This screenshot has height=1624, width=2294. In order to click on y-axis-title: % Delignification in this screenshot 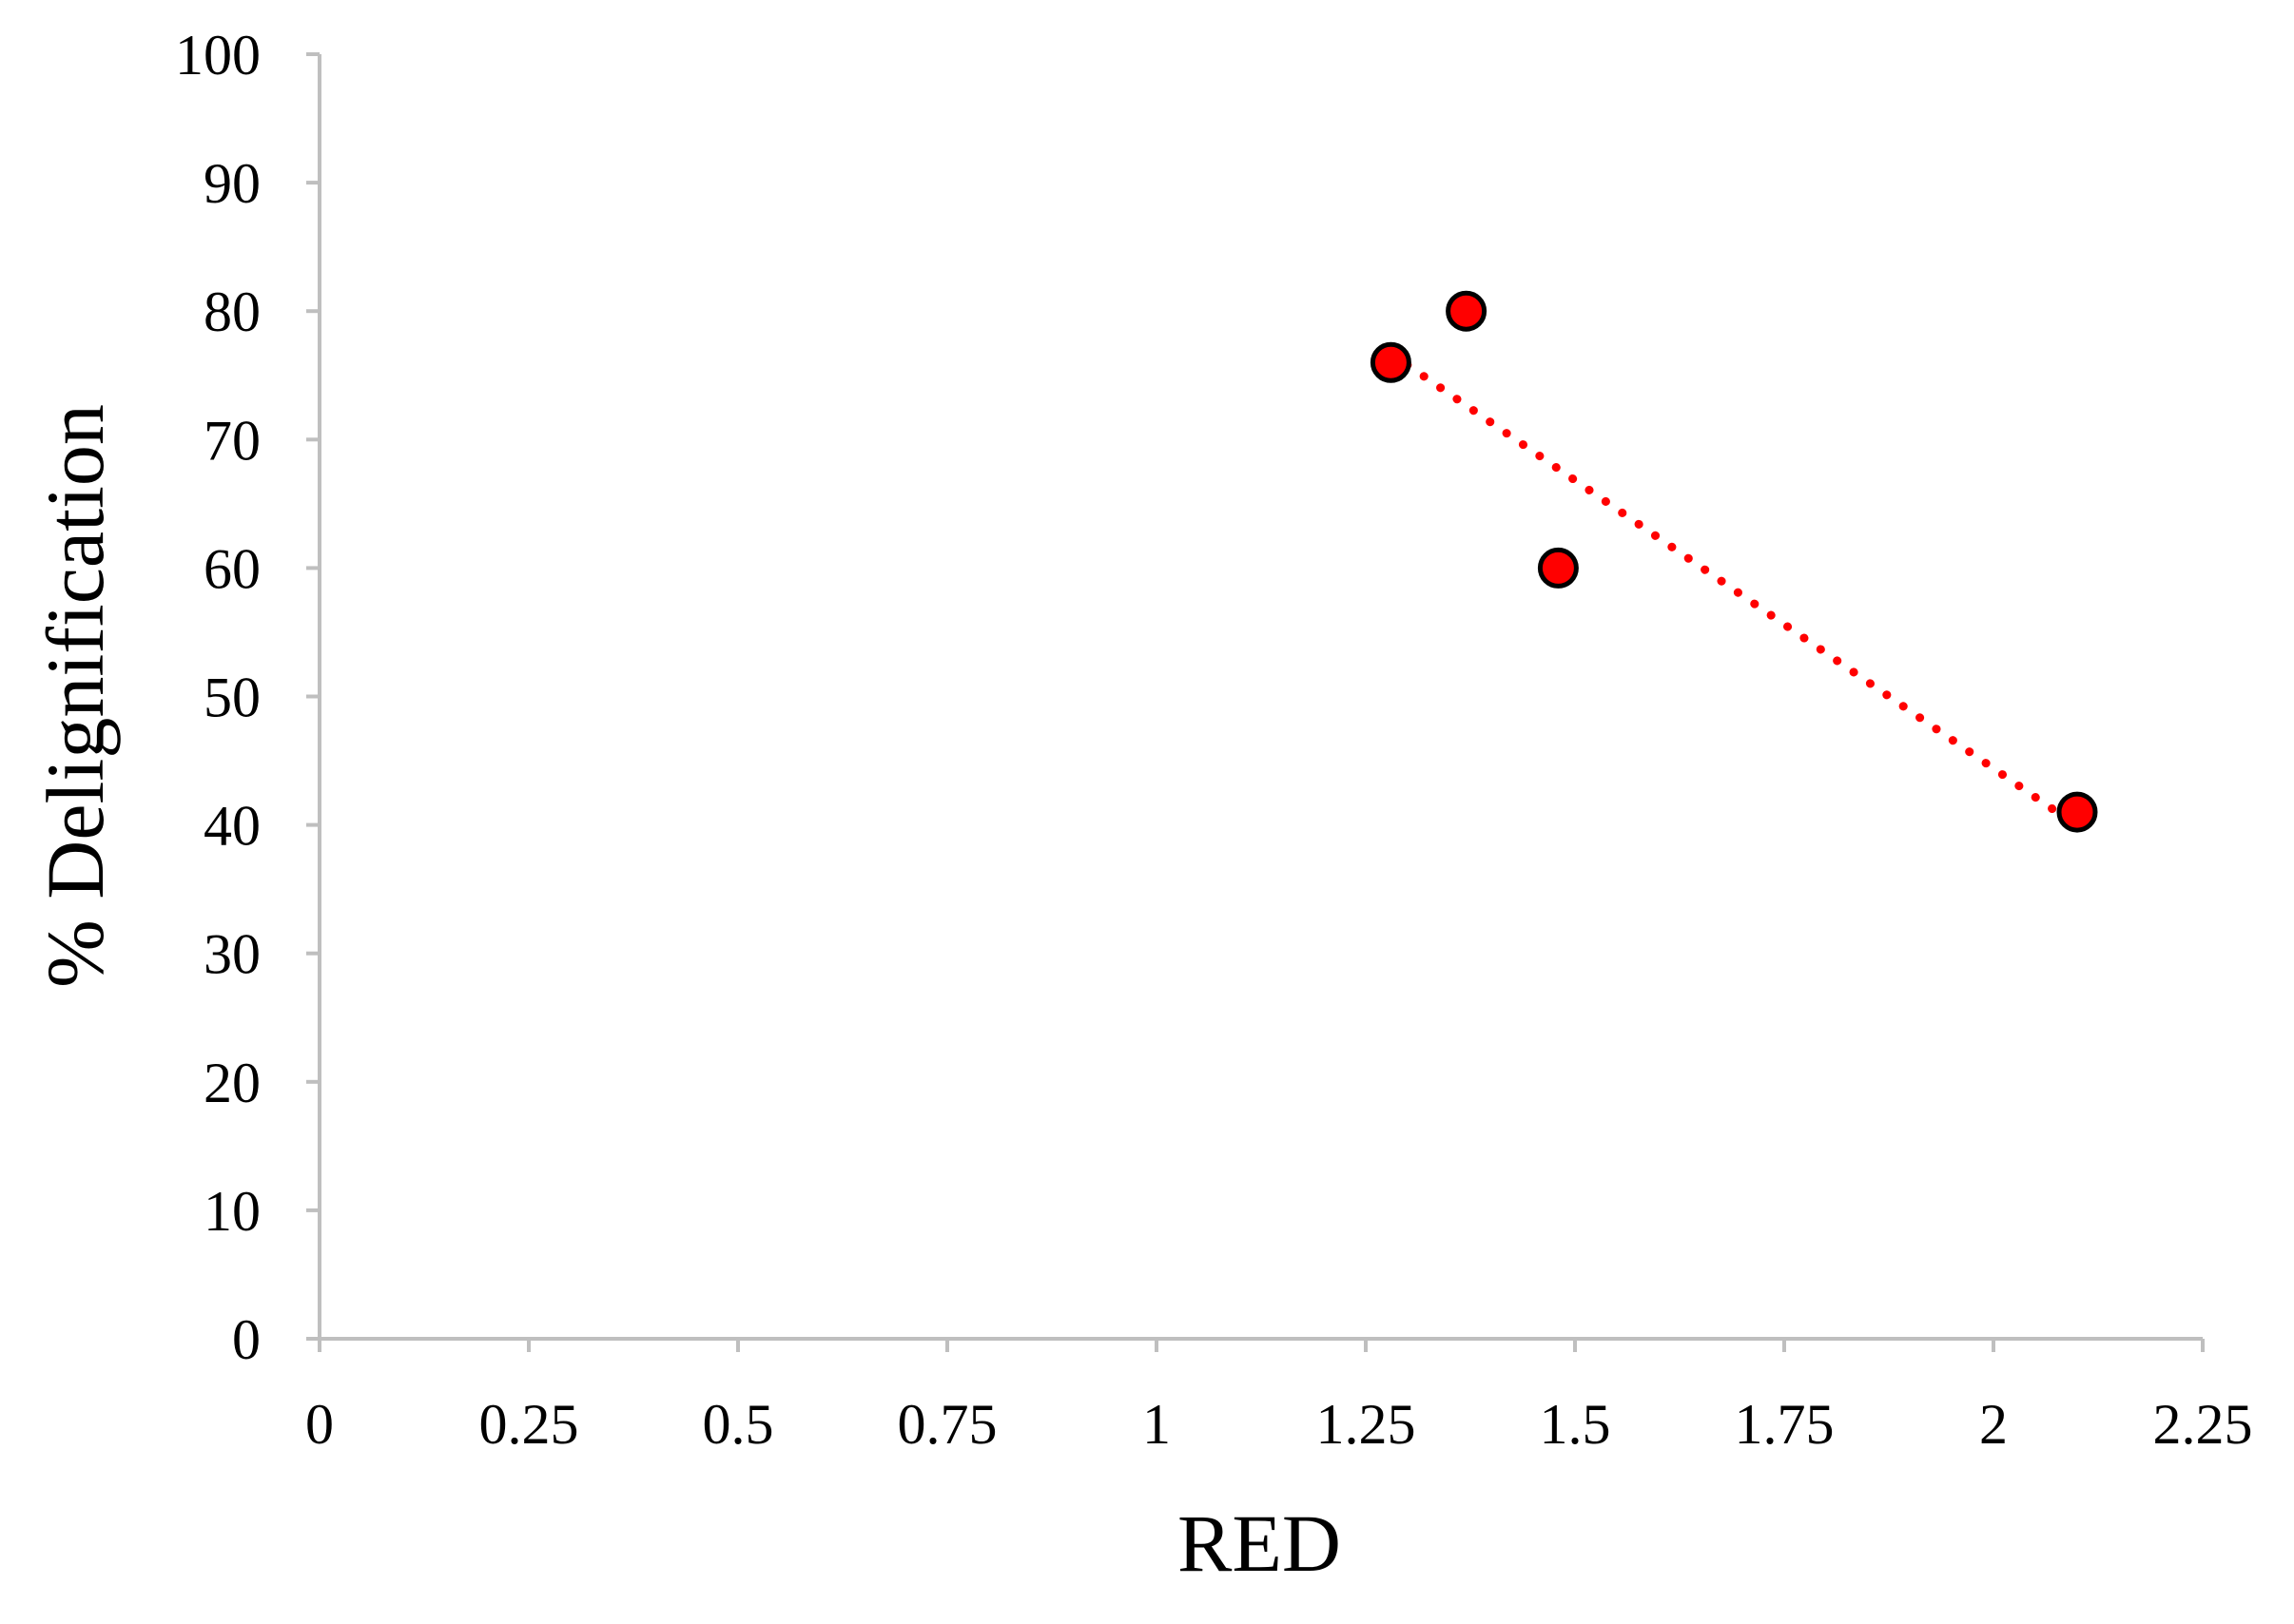, I will do `click(75, 696)`.